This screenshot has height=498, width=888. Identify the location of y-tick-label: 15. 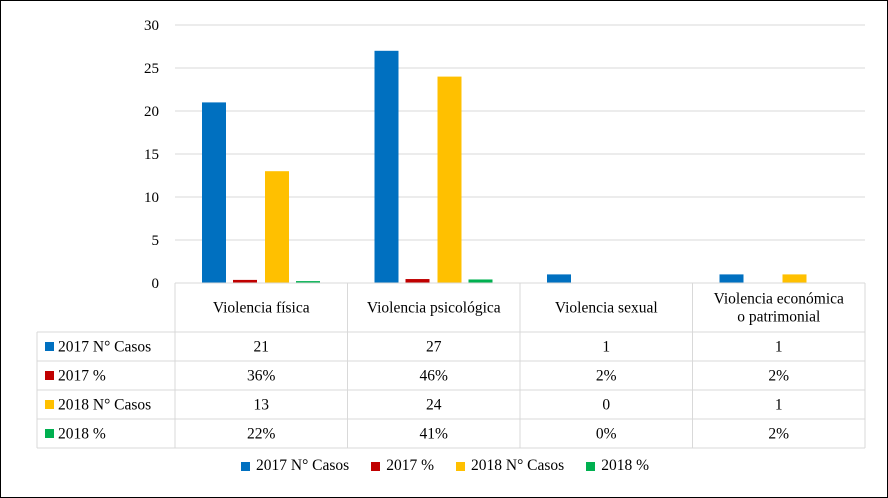
(151, 155).